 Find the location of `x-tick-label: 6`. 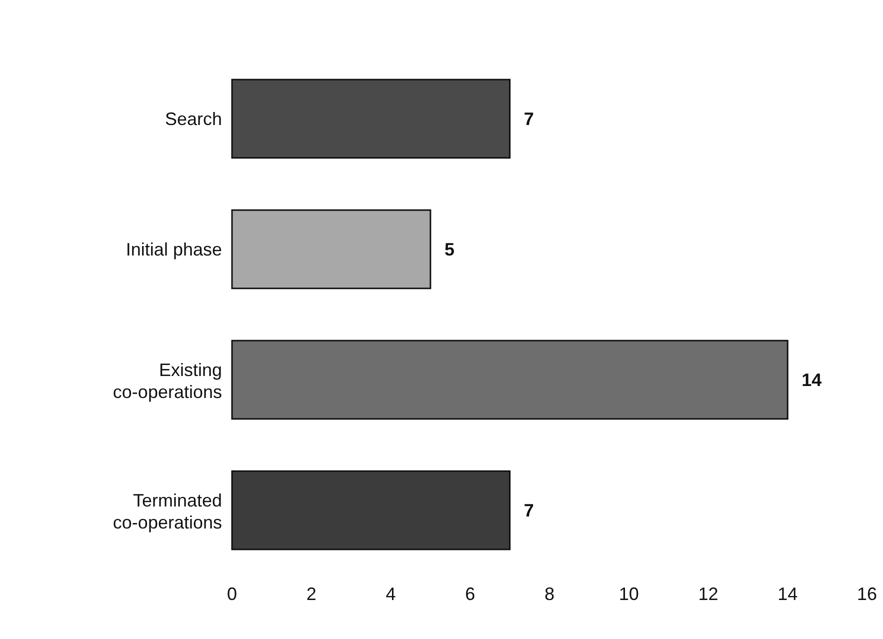

x-tick-label: 6 is located at coordinates (470, 594).